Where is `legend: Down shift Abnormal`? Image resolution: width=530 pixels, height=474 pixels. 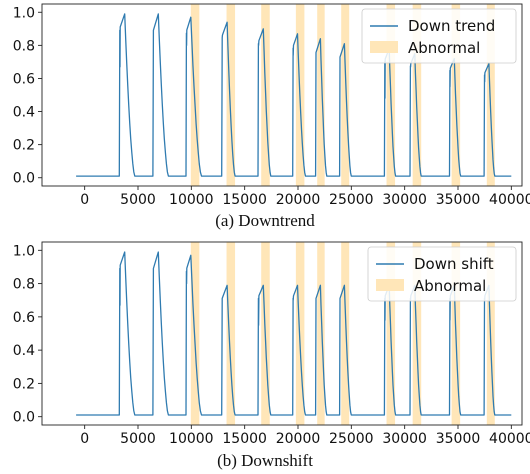 legend: Down shift Abnormal is located at coordinates (442, 274).